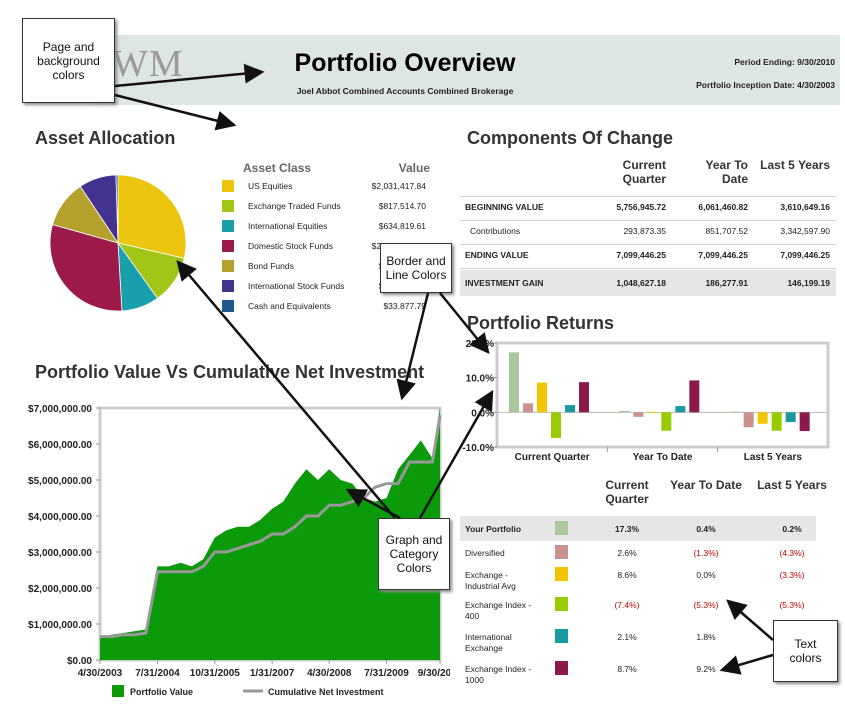 The image size is (845, 709). Describe the element at coordinates (792, 553) in the screenshot. I see `cell: (4.3%)` at that location.